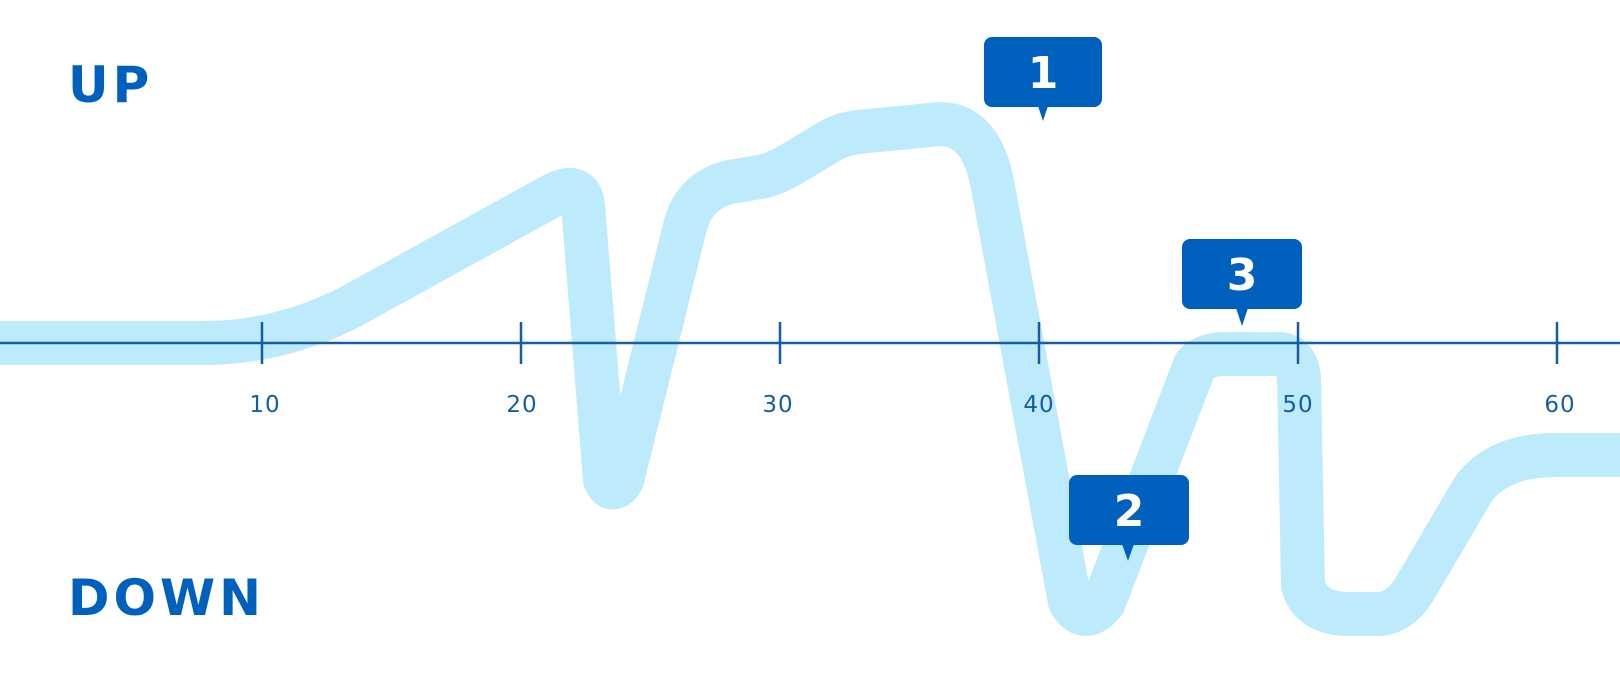 The width and height of the screenshot is (1620, 700). Describe the element at coordinates (166, 598) in the screenshot. I see `down-label: DOWN` at that location.